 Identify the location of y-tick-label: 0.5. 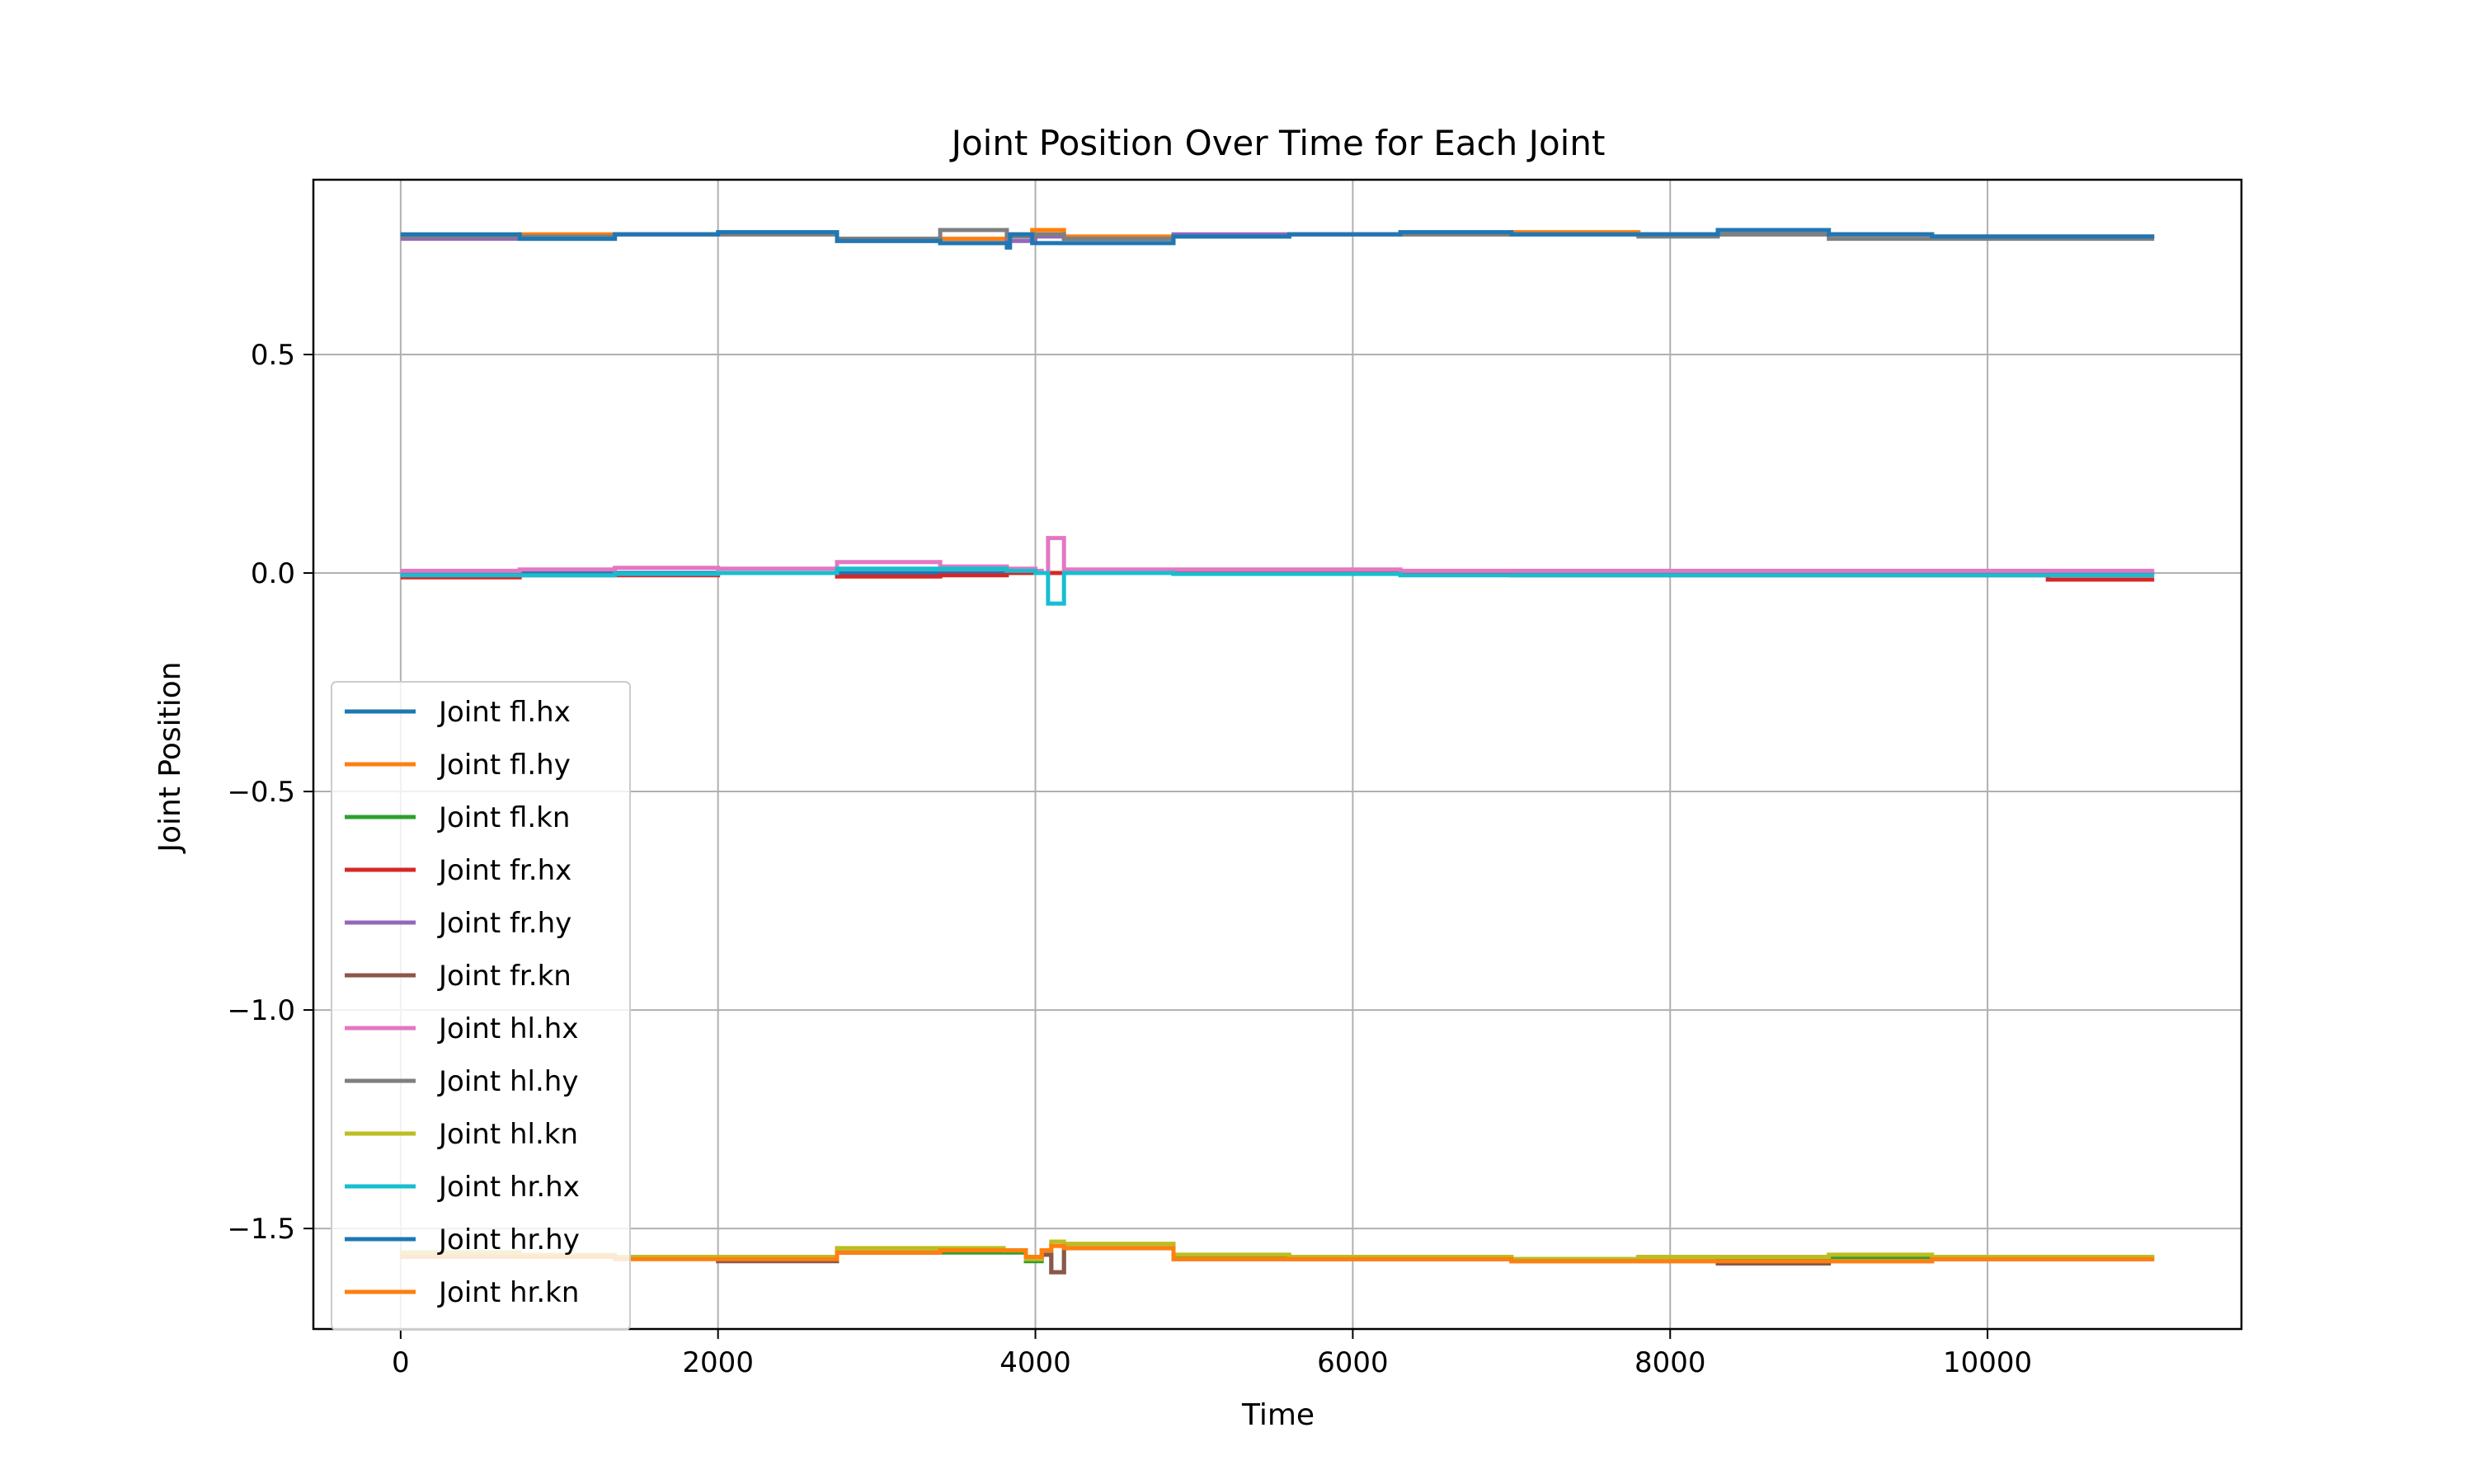
(273, 355).